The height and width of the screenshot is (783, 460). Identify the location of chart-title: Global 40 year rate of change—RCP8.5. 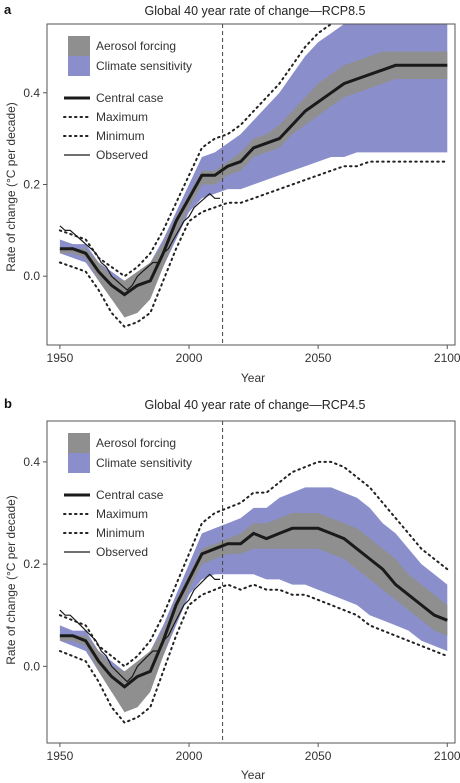
(255, 11).